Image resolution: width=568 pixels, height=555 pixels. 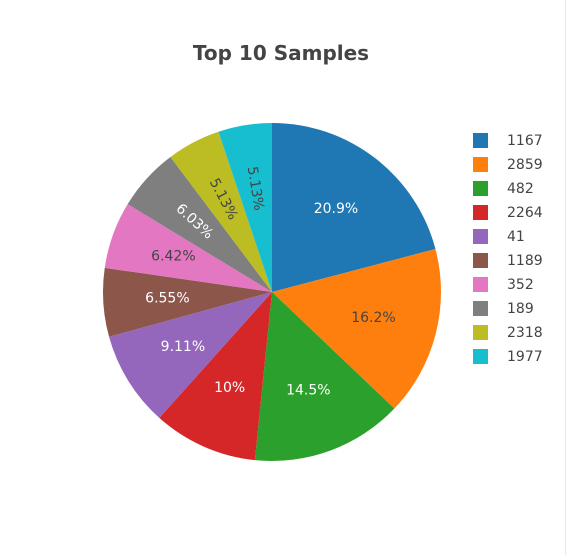 I want to click on legend-label-189: 189, so click(x=520, y=309).